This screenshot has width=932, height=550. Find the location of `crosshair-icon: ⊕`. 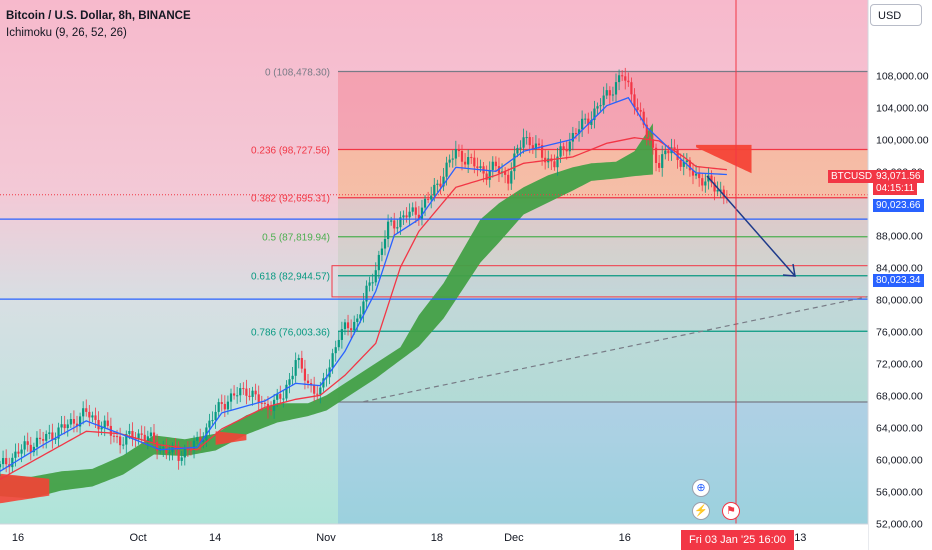

crosshair-icon: ⊕ is located at coordinates (701, 488).